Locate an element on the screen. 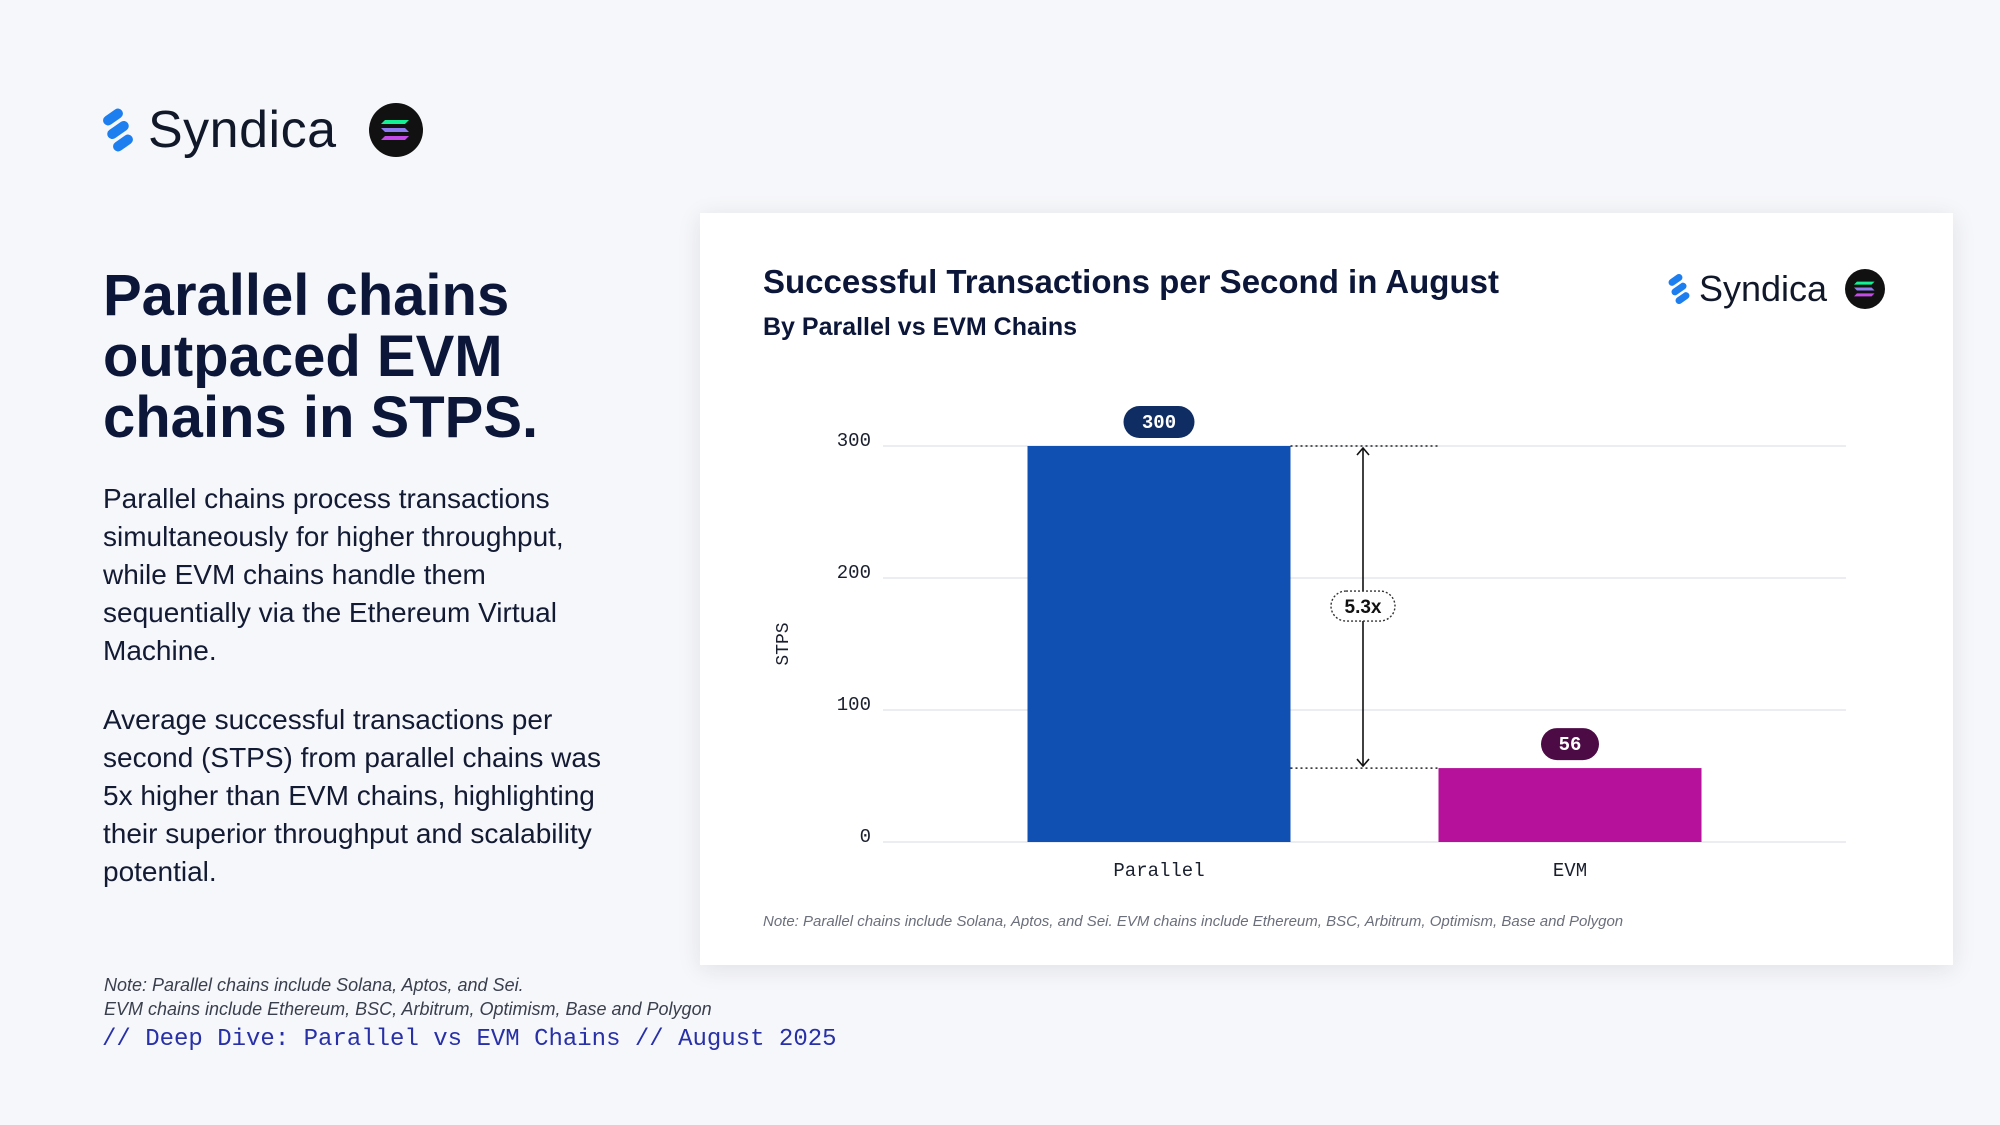  data-label: 56 is located at coordinates (1570, 745).